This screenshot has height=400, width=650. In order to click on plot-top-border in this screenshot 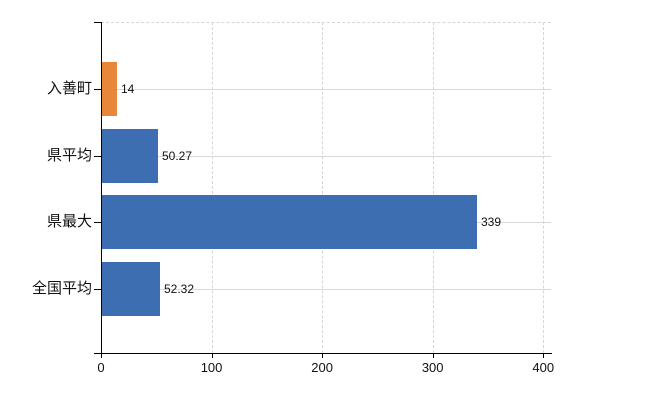, I will do `click(326, 22)`.